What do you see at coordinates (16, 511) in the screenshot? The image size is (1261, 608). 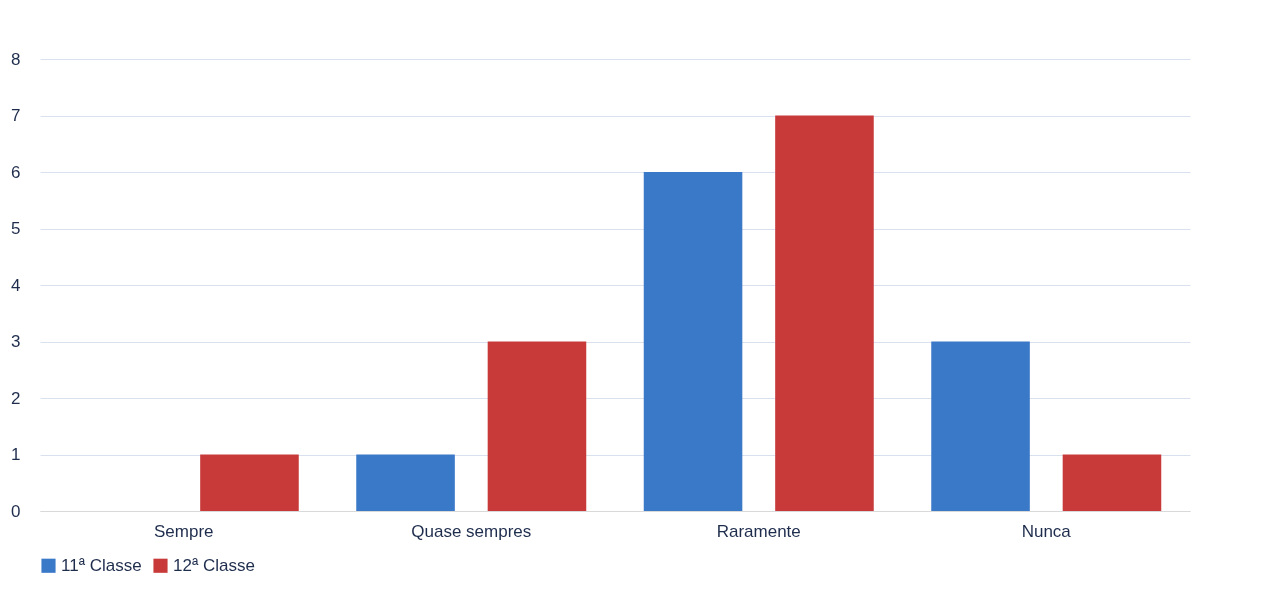 I see `y-tick-label: 0` at bounding box center [16, 511].